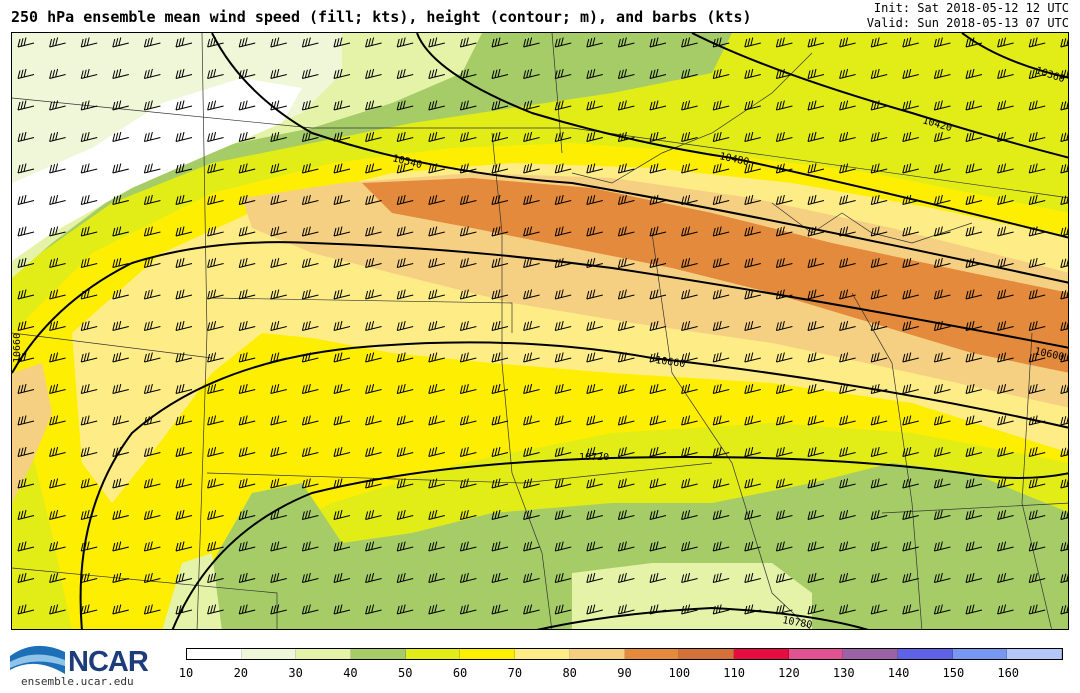  What do you see at coordinates (898, 673) in the screenshot?
I see `colorbar-tick-label: 140` at bounding box center [898, 673].